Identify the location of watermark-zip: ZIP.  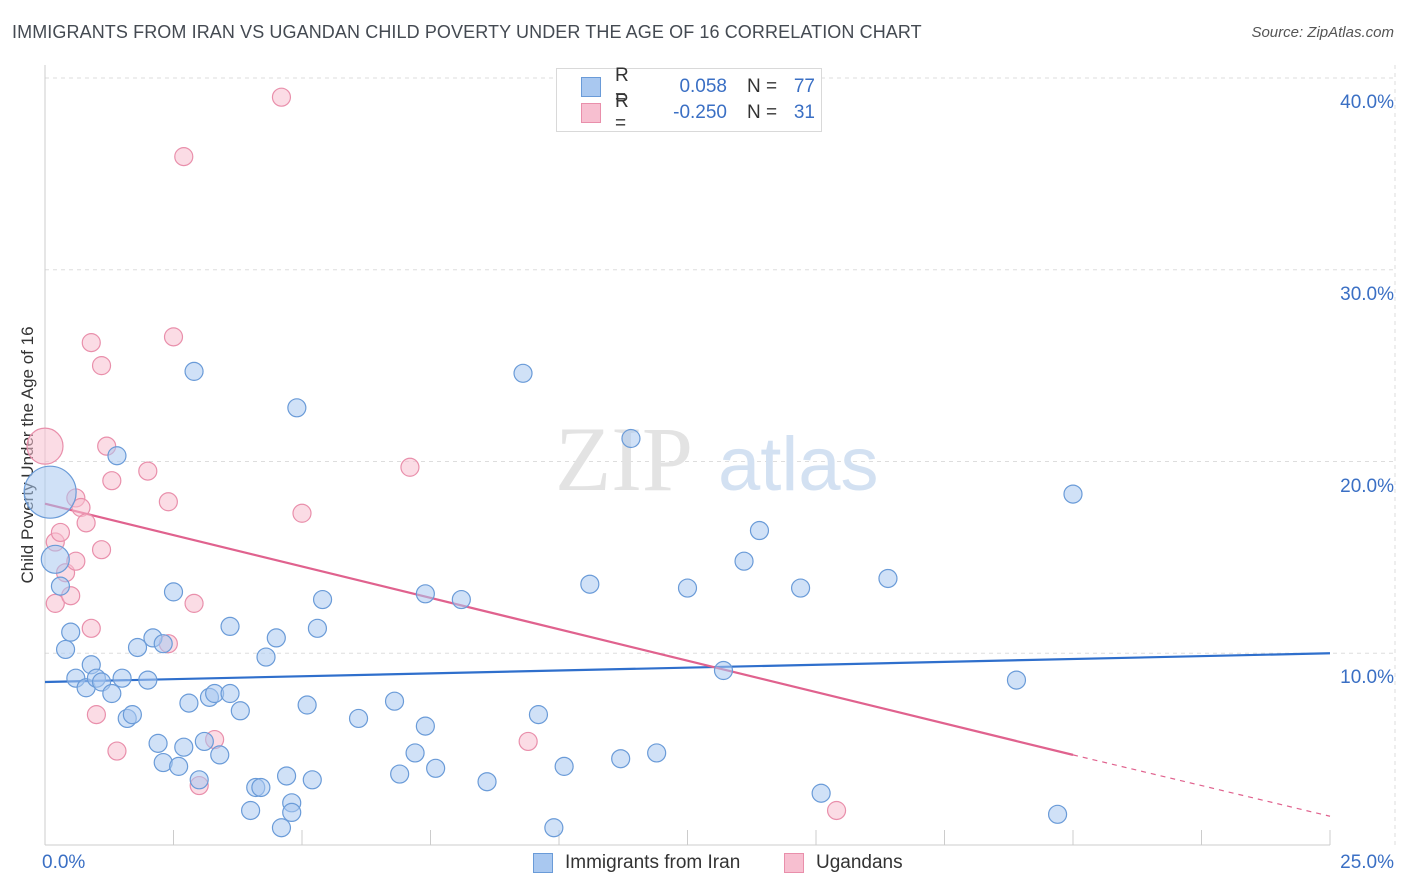
(624, 459).